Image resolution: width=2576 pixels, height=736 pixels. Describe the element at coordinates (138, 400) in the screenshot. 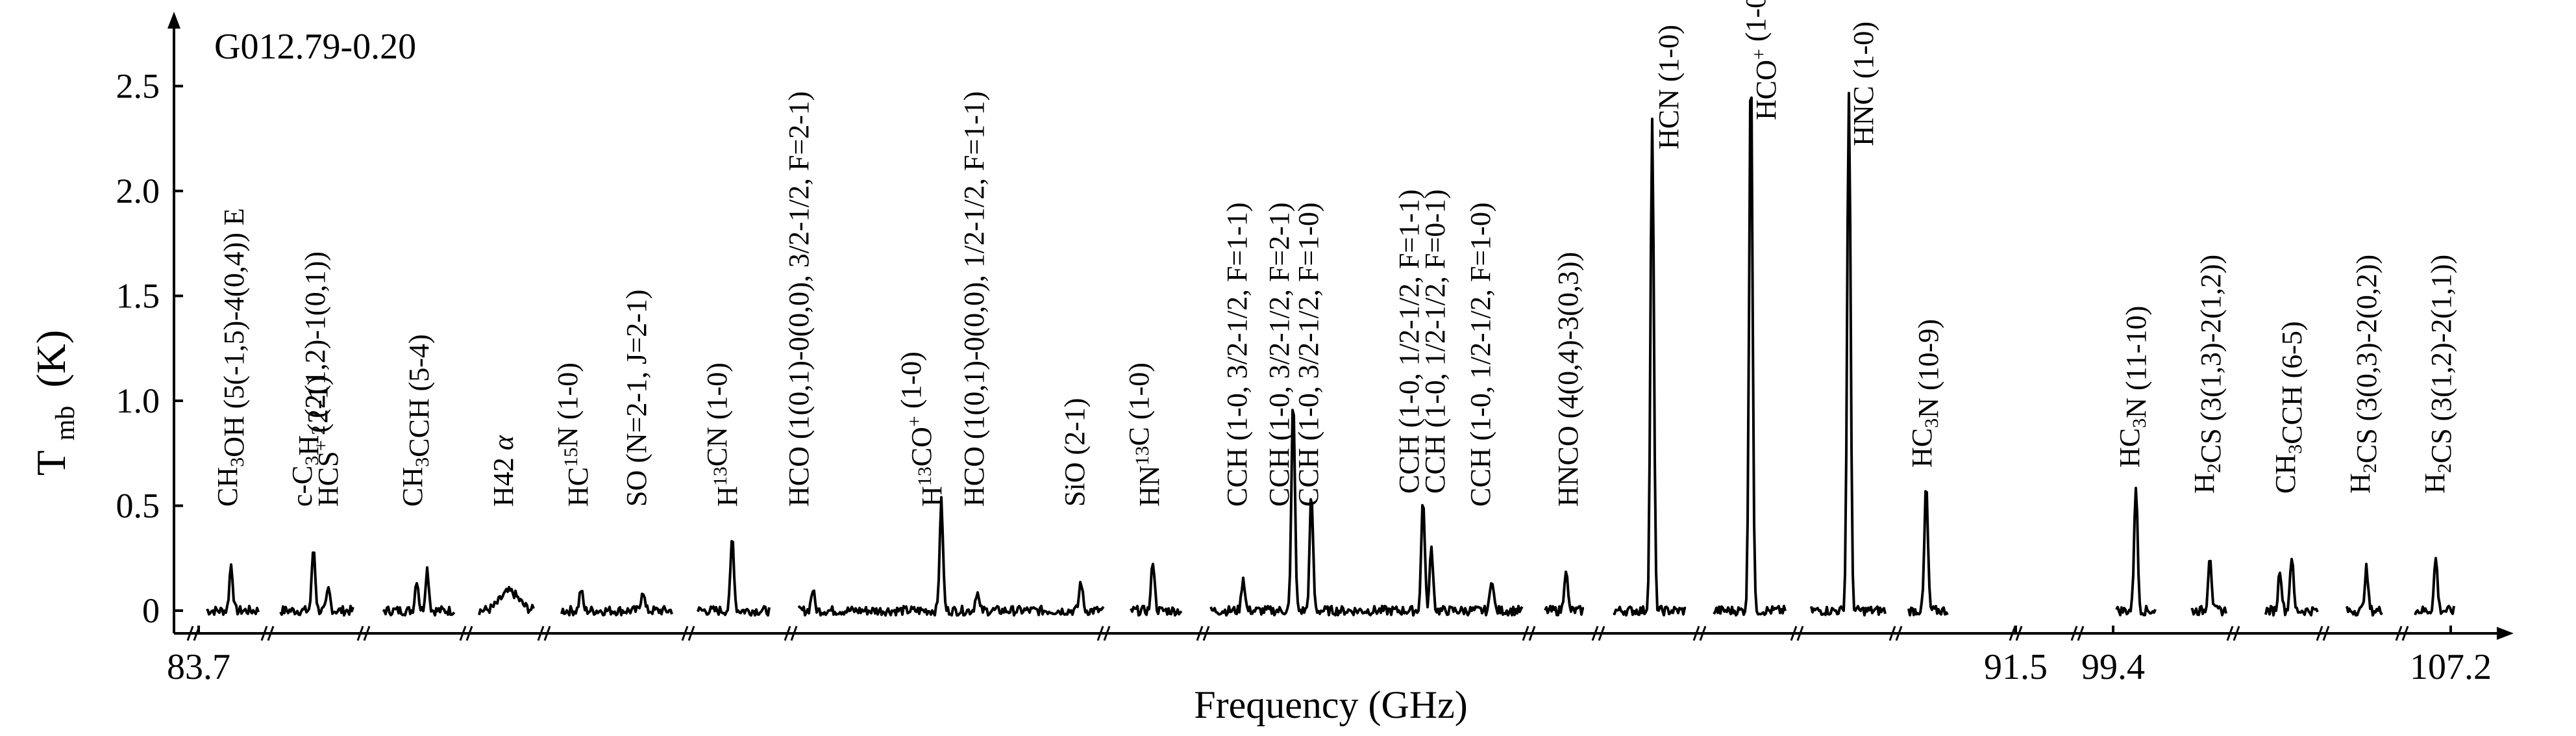

I see `y-tick-label: 1.0` at that location.